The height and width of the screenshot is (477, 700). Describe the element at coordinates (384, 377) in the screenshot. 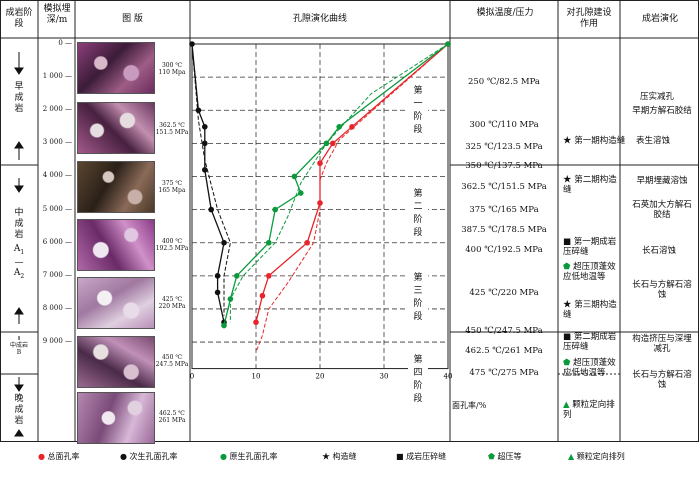

I see `x-tick-label: 30` at that location.